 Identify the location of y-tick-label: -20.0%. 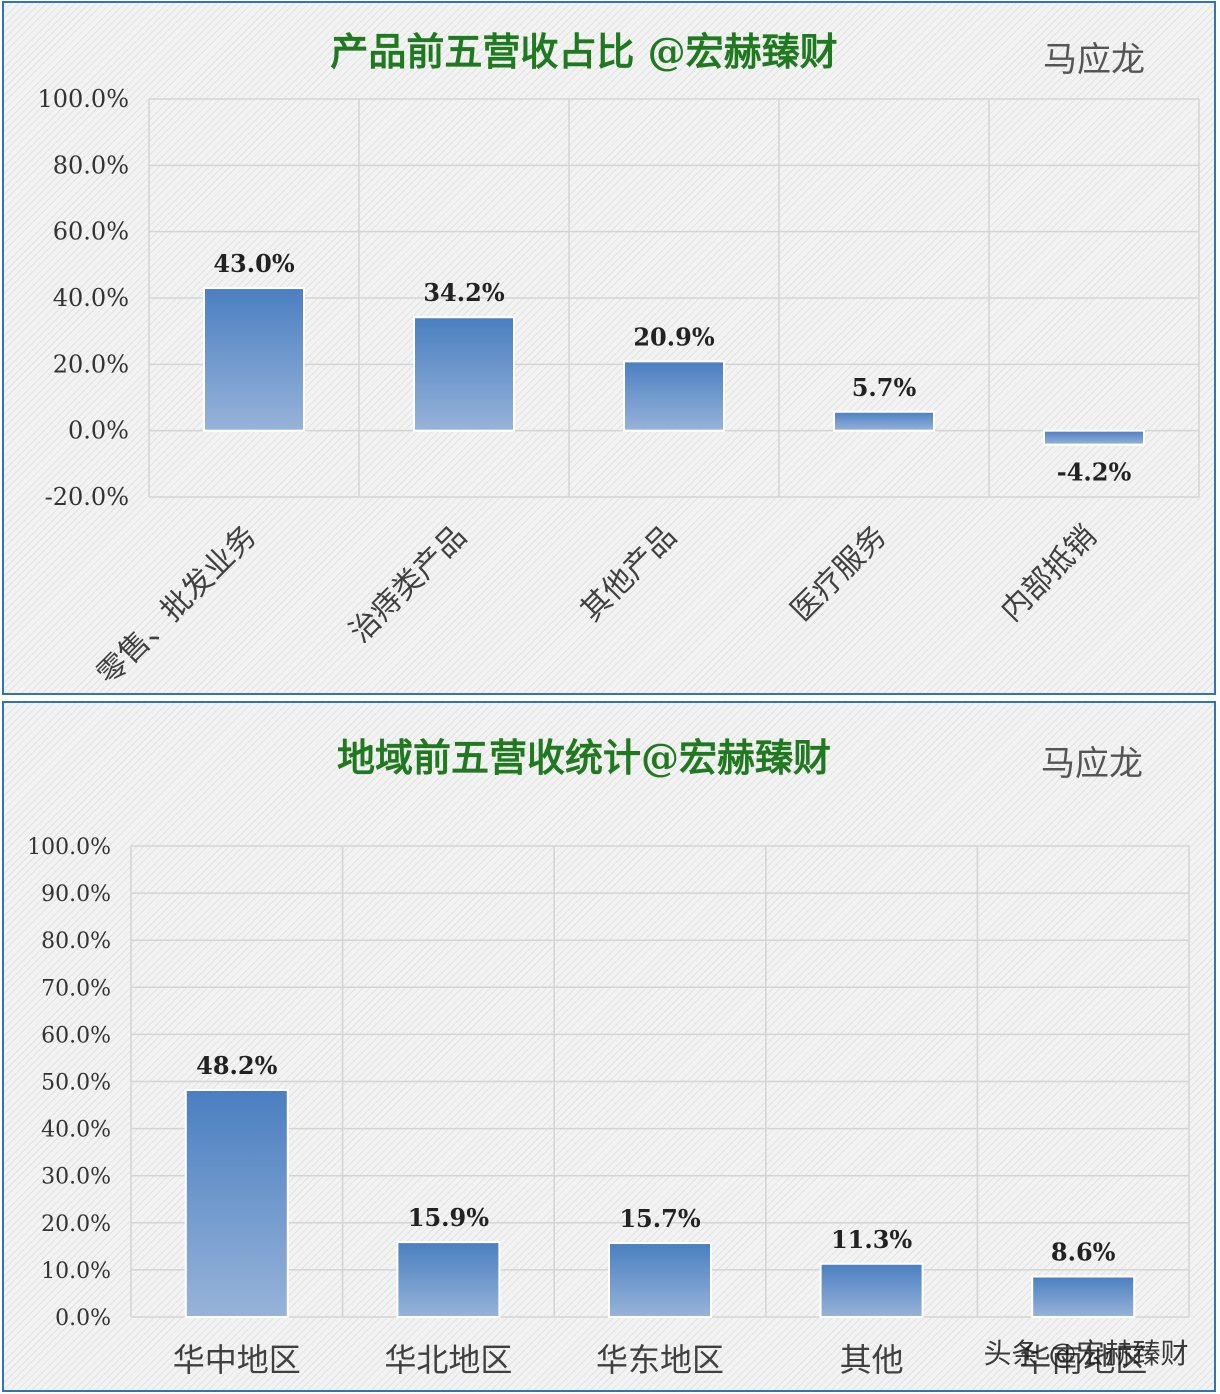
(87, 497).